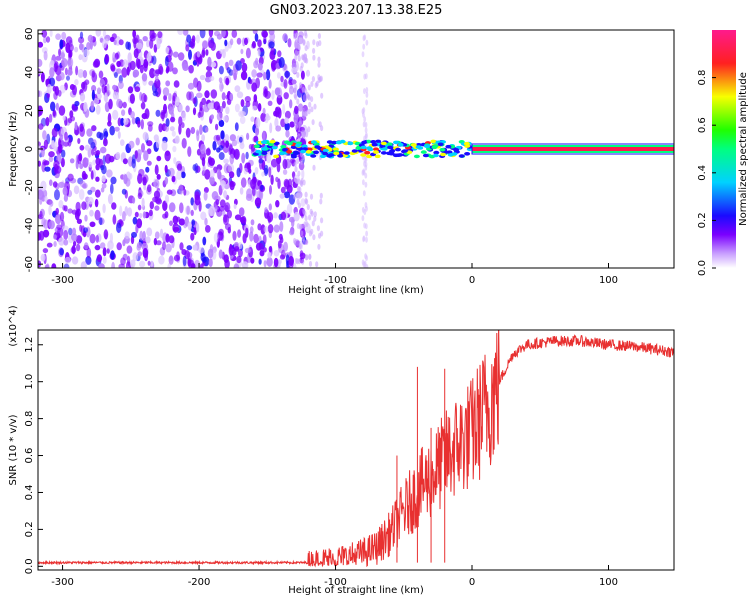  Describe the element at coordinates (33, 149) in the screenshot. I see `spectrogram-y-ticks: 60 40 20 0 -20 -40 -60` at that location.